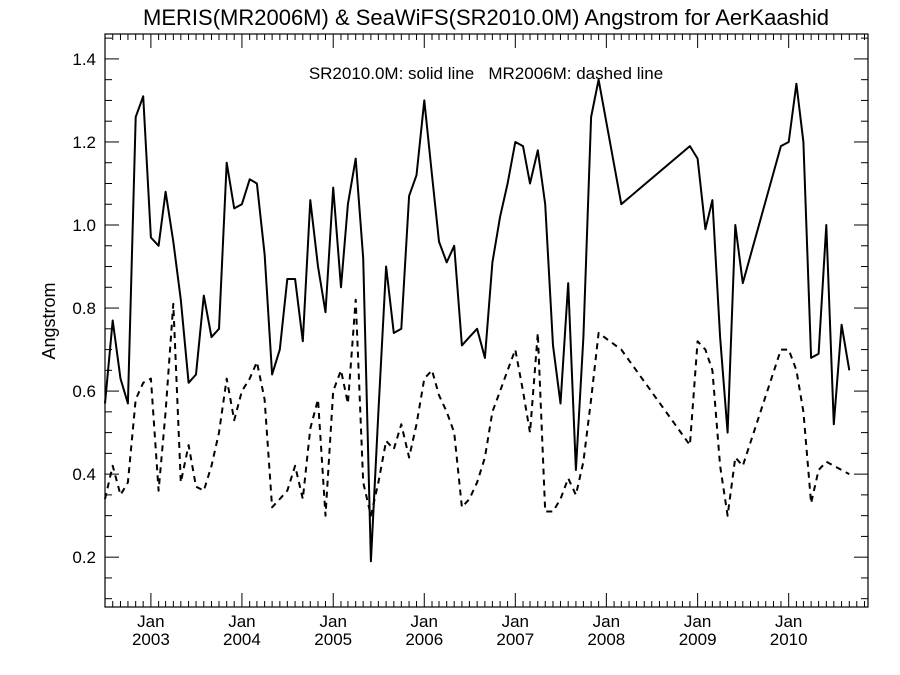  I want to click on x-tick-year-label: 2005, so click(333, 639).